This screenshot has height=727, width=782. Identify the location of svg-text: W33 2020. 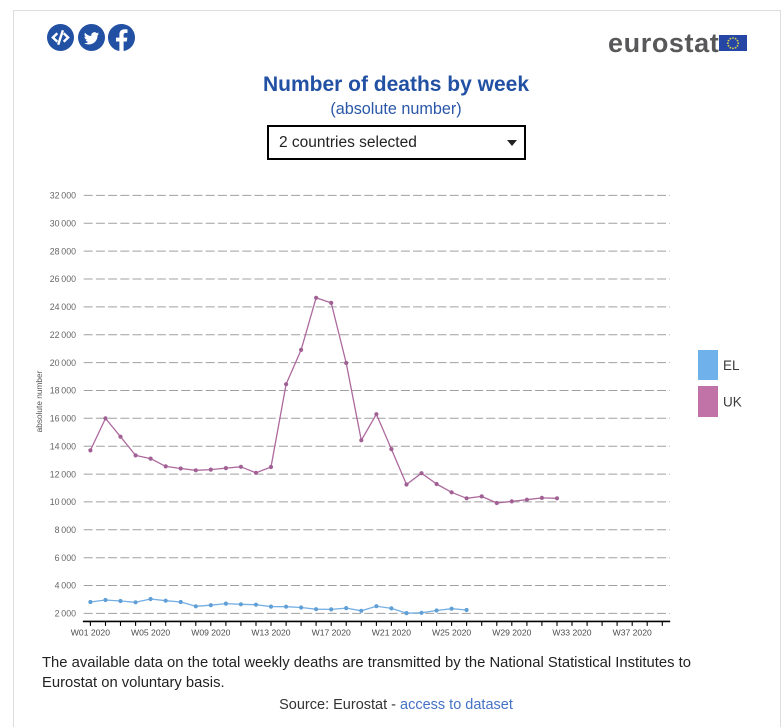
(571, 633).